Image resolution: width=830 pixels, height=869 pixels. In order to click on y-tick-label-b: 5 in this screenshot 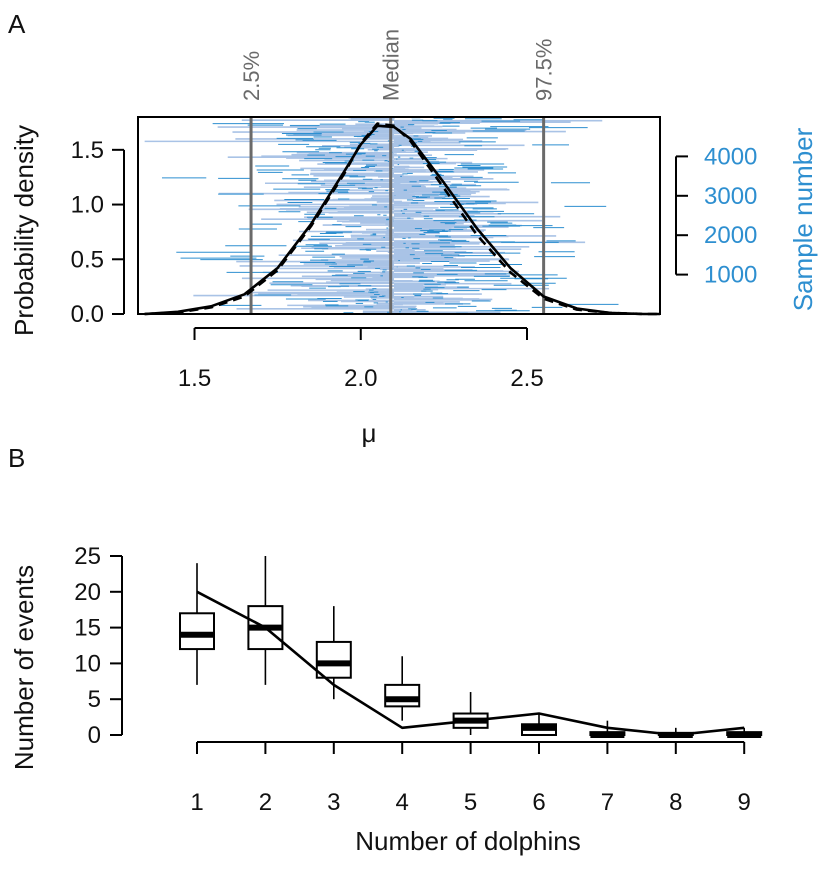, I will do `click(94, 699)`.